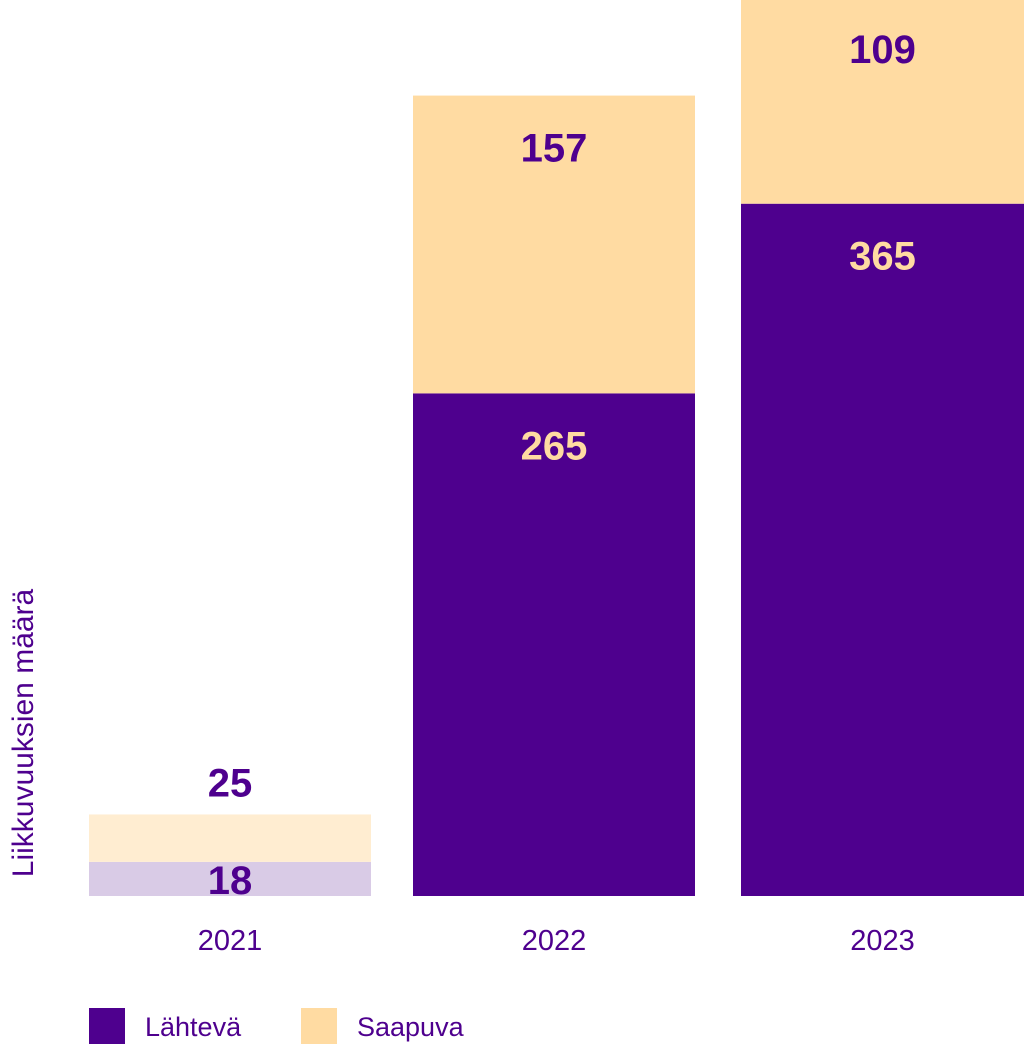 The width and height of the screenshot is (1024, 1046). I want to click on value-label-l-htev--2021: 18, so click(230, 881).